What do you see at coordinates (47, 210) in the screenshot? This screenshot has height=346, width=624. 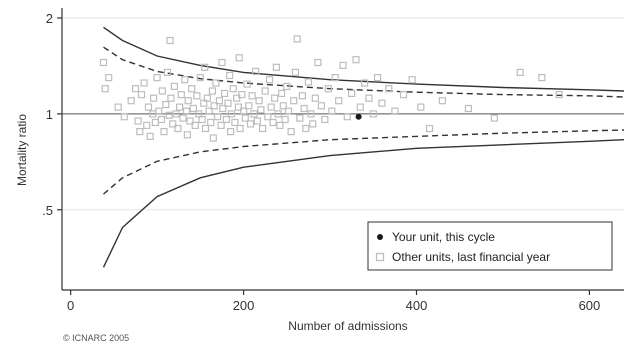 I see `y-tick-label-0: .5` at bounding box center [47, 210].